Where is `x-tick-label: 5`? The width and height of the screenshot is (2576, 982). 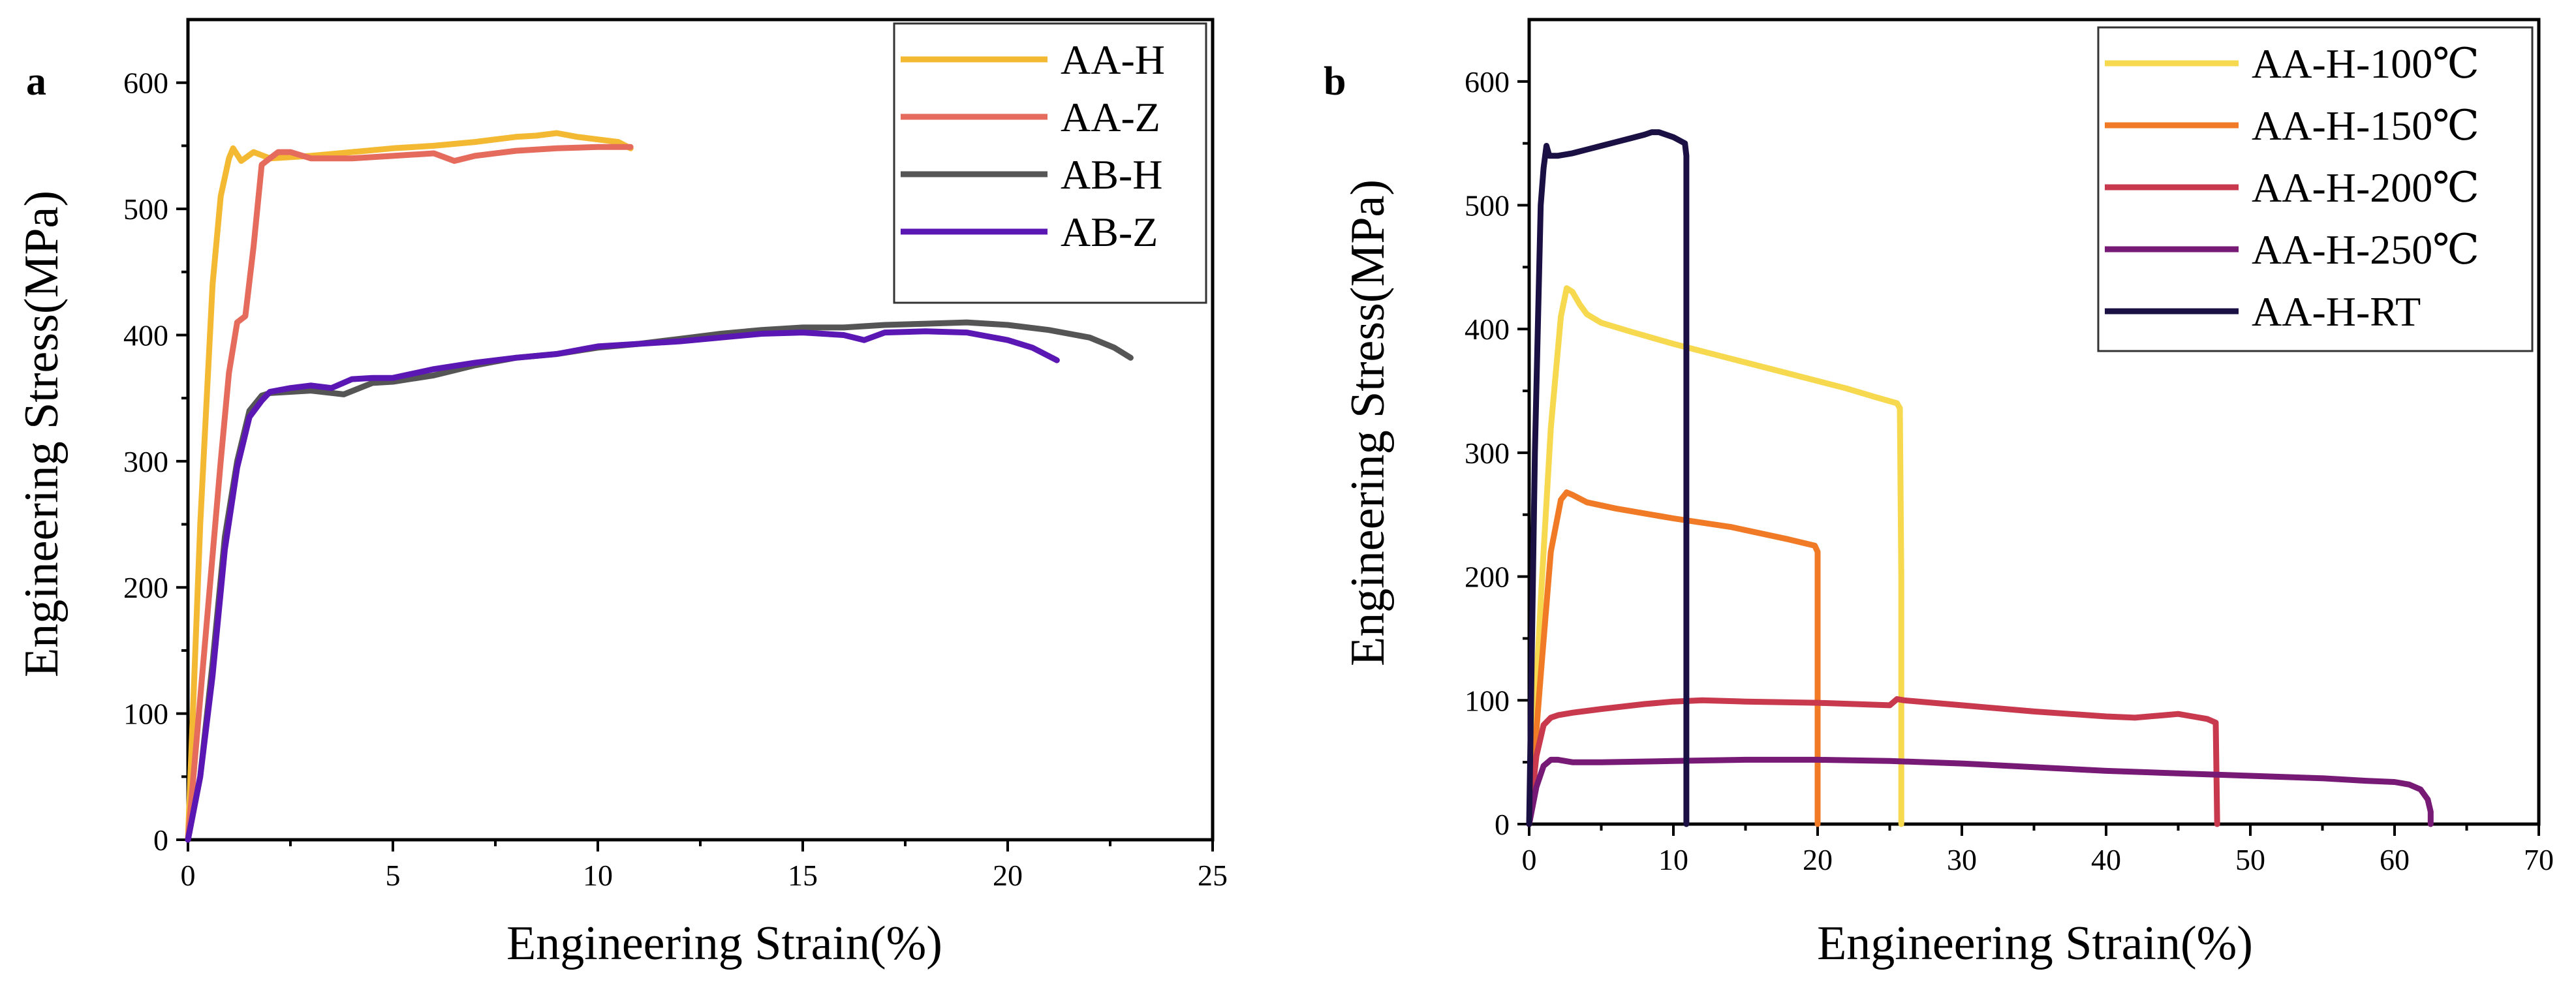 x-tick-label: 5 is located at coordinates (393, 875).